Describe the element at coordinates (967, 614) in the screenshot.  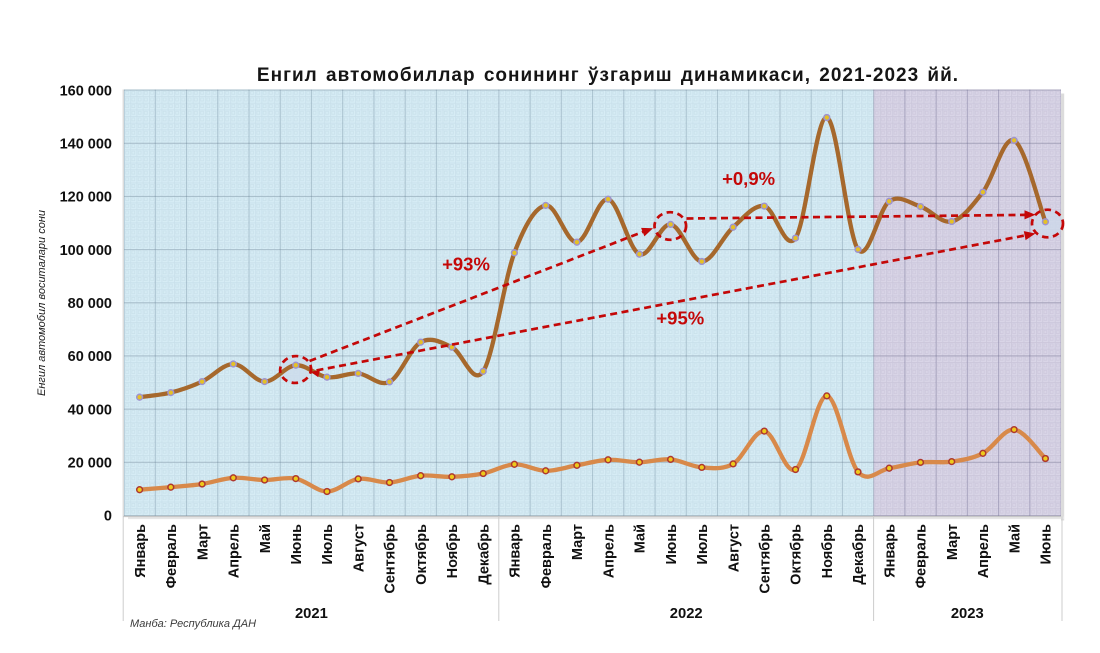
I see `svg-text: 2023` at that location.